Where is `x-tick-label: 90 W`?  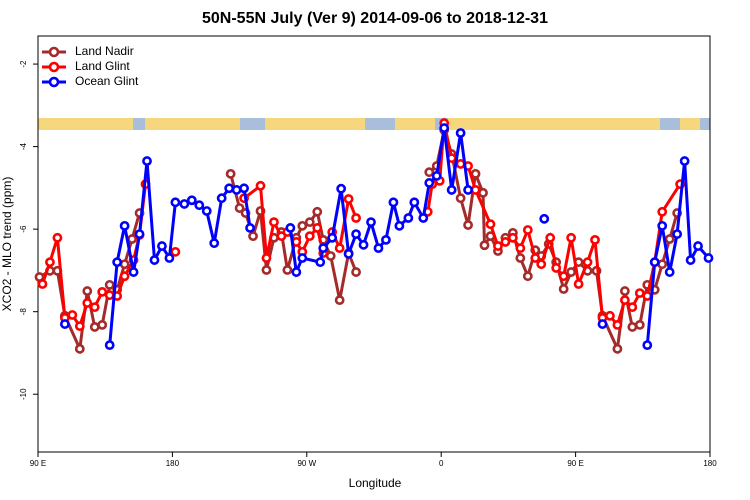
x-tick-label: 90 W is located at coordinates (306, 463).